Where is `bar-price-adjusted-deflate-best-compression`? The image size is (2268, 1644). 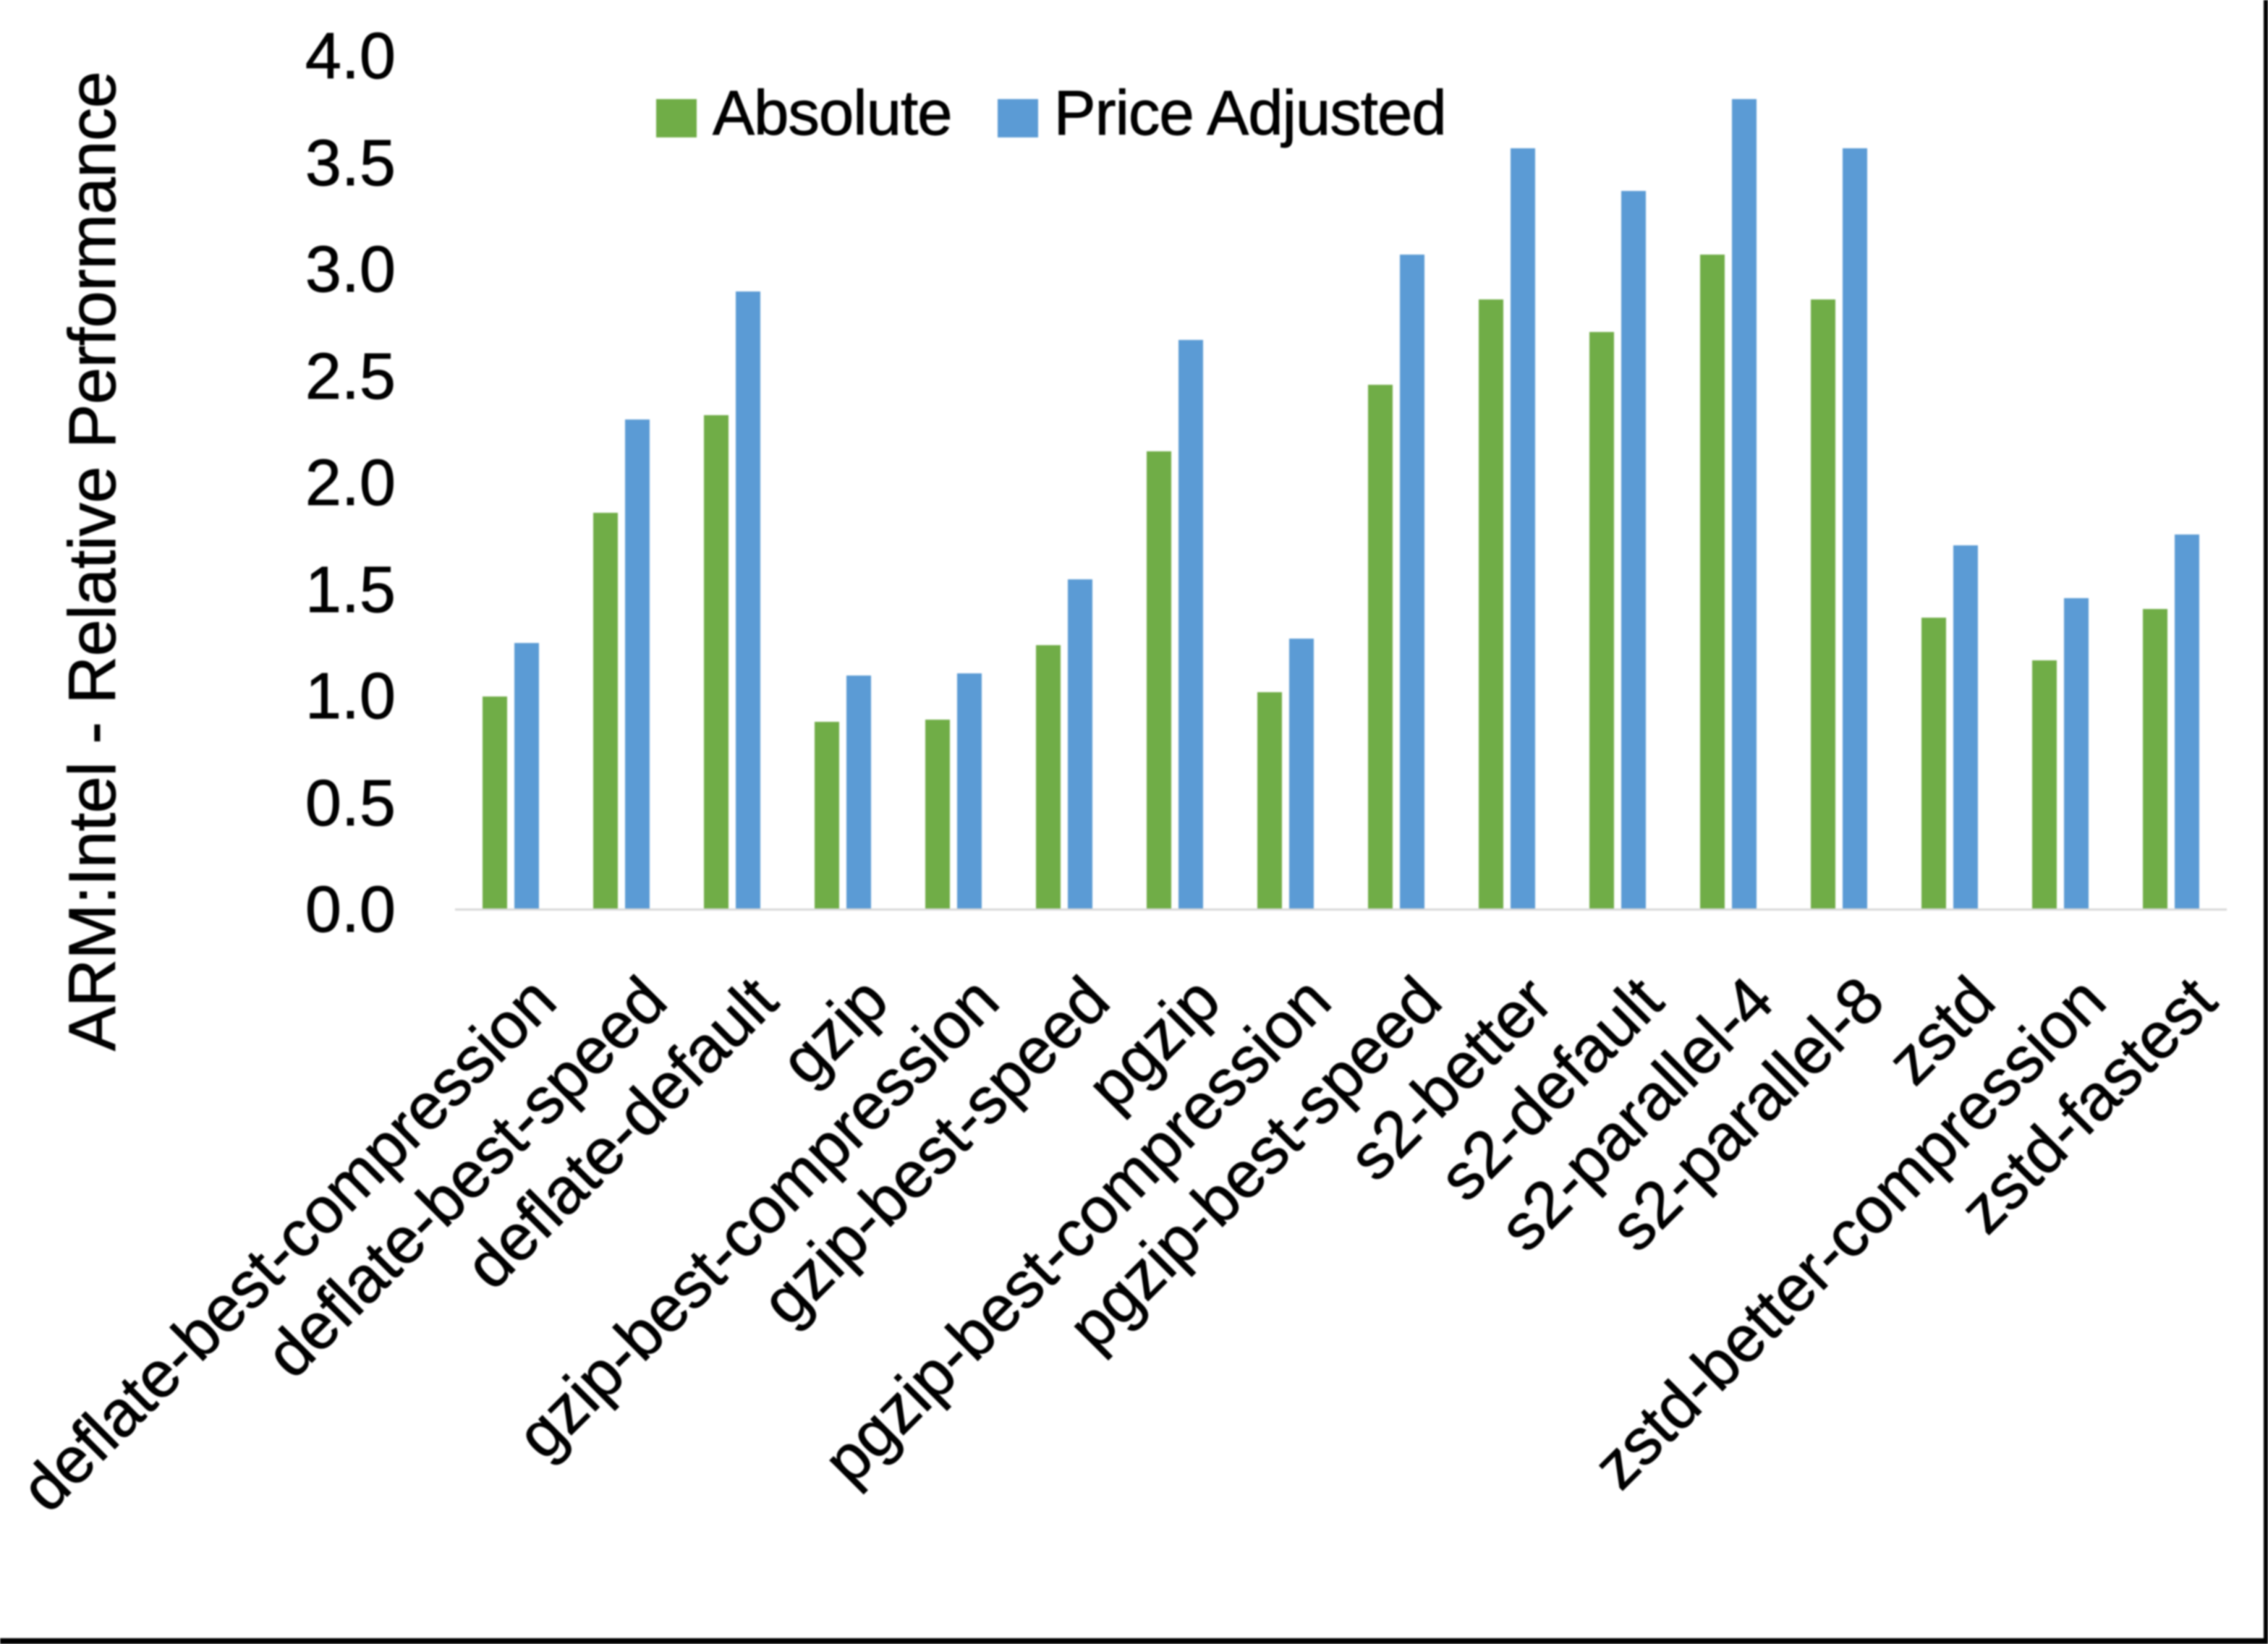 bar-price-adjusted-deflate-best-compression is located at coordinates (526, 776).